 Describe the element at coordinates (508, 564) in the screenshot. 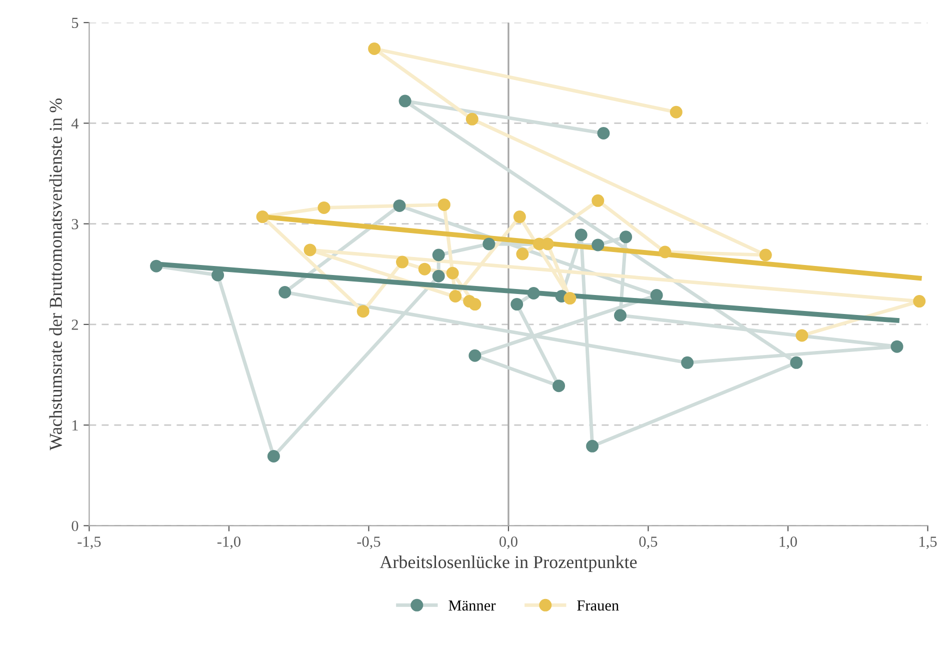

I see `x-axis-title: Arbeitslosenlücke in Prozentpunkte` at that location.